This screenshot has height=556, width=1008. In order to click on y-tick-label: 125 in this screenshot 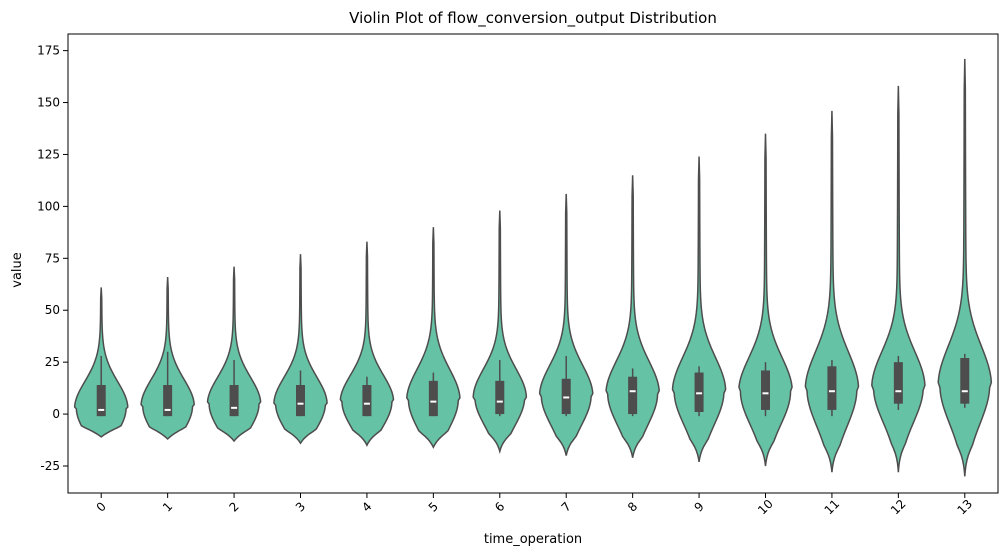, I will do `click(48, 154)`.